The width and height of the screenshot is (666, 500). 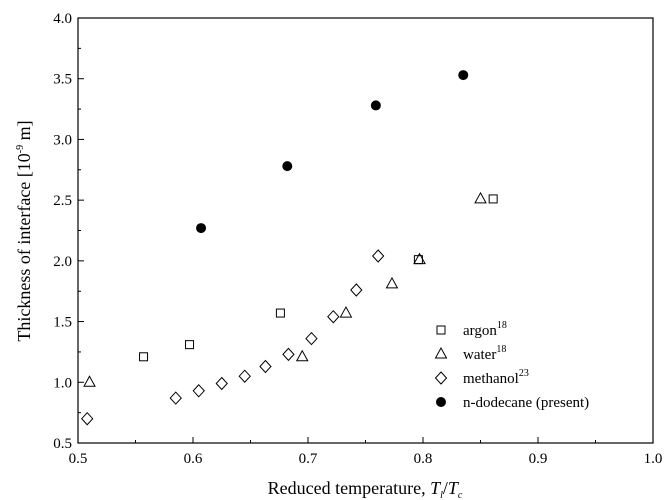 I want to click on y-tick-label: 2.5, so click(x=62, y=201).